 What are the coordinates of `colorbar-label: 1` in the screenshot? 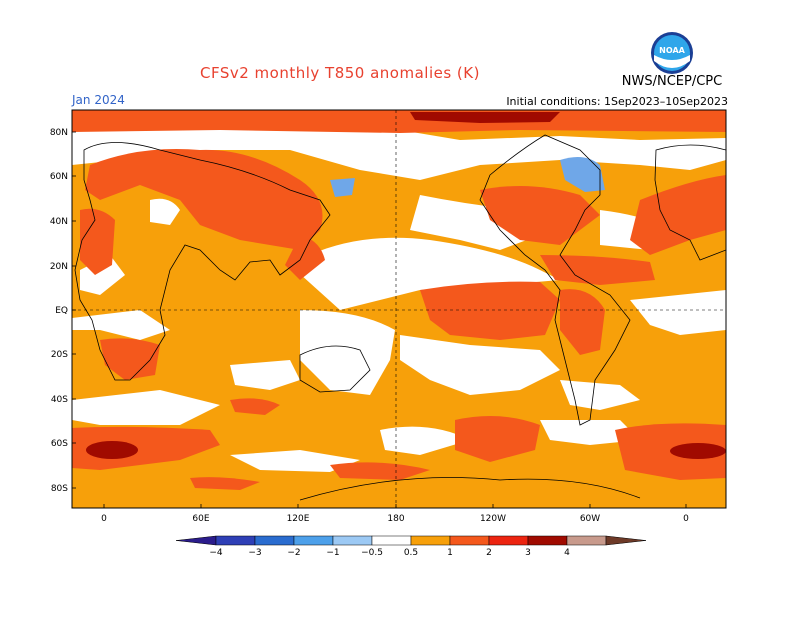 It's located at (450, 553).